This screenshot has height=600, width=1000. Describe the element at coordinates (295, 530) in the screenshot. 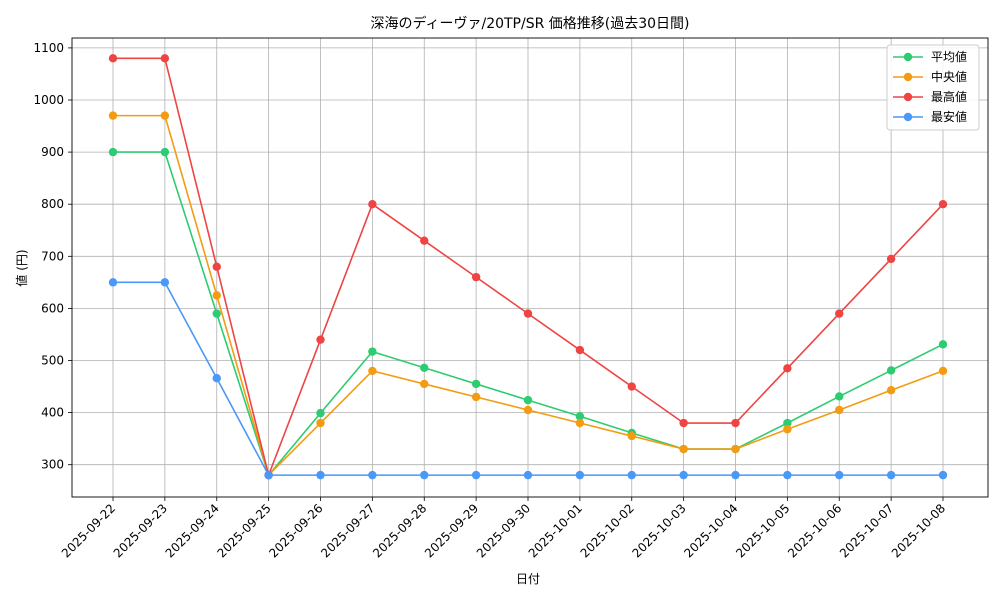

I see `x-tick-label: 2025-09-26` at that location.